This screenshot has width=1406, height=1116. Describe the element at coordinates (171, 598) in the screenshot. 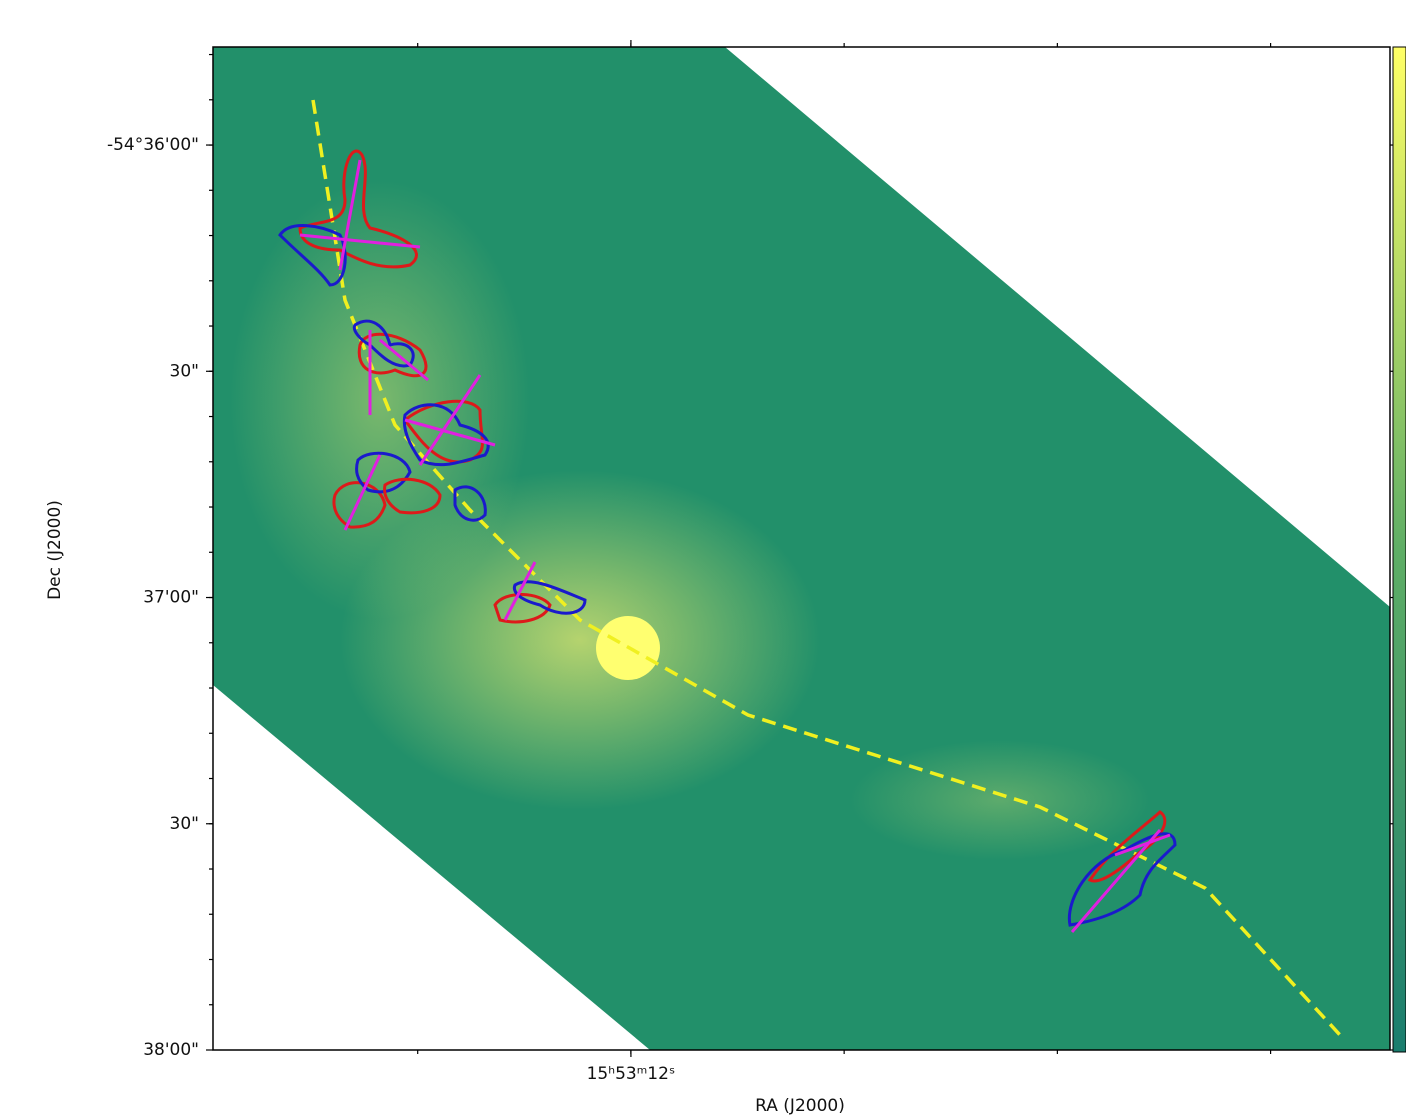

I see `y-tick-label: 37'00"` at that location.